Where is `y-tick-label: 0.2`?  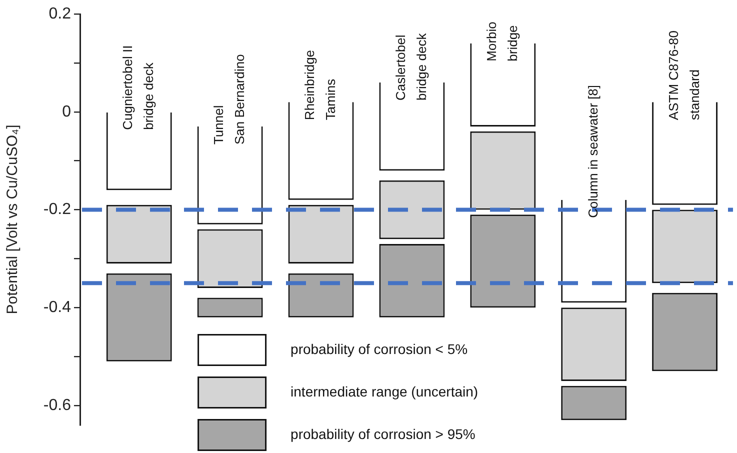
y-tick-label: 0.2 is located at coordinates (60, 13).